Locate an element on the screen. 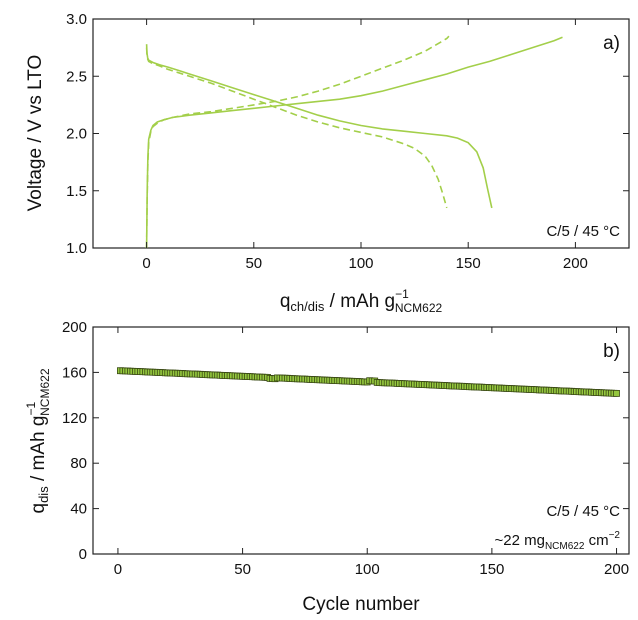  y-tick-label: 40 is located at coordinates (78, 509).